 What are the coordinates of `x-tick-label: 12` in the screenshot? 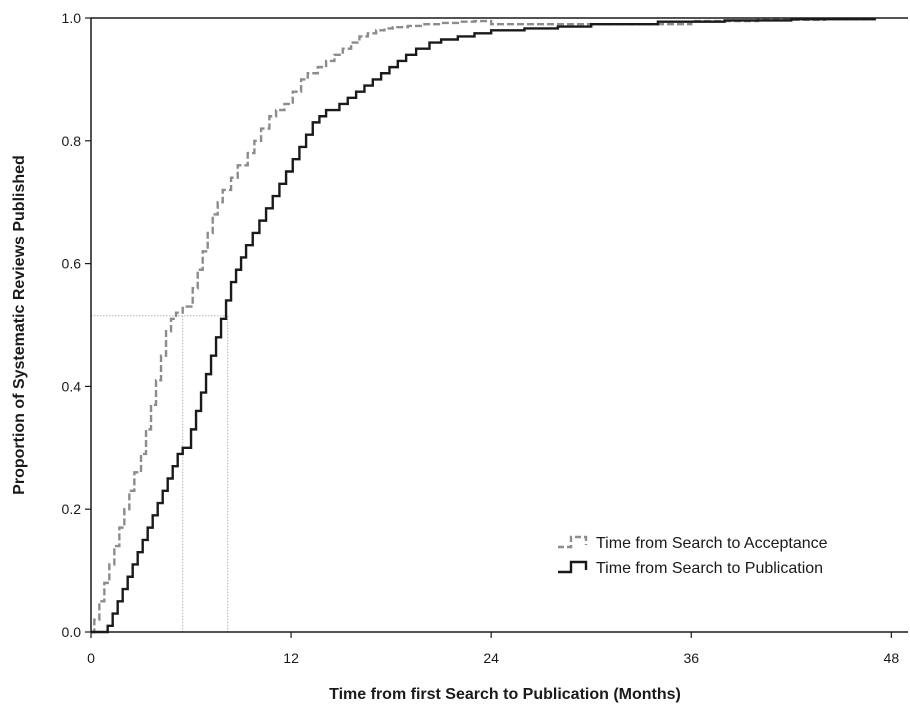 It's located at (291, 658).